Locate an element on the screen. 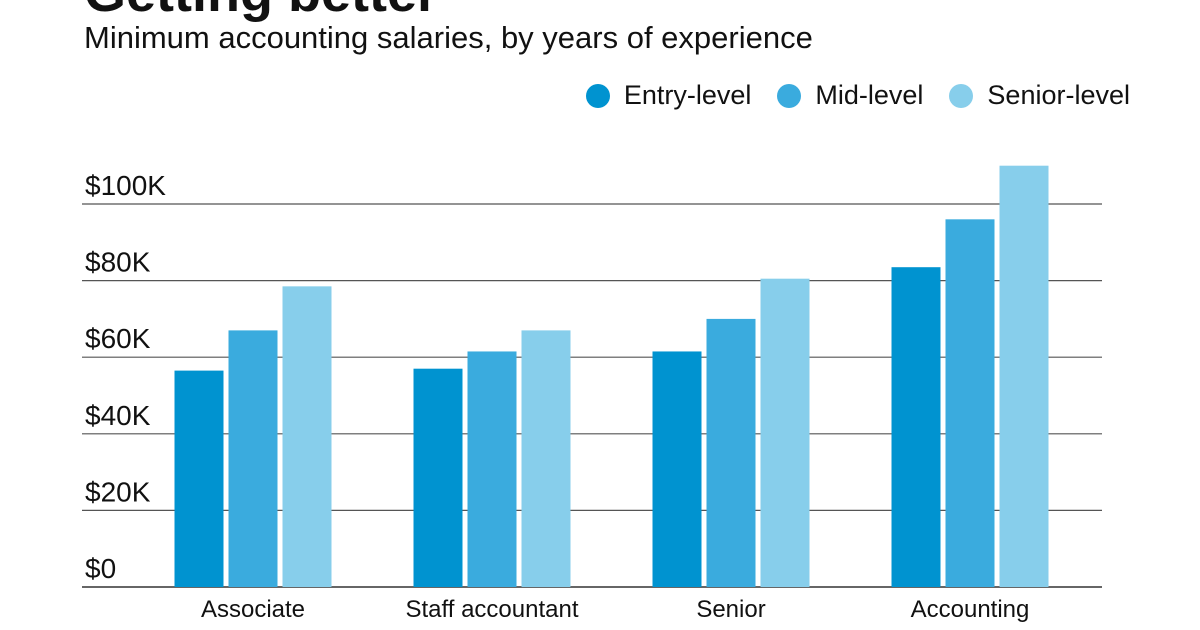 The height and width of the screenshot is (630, 1200). legend-label: Senior-level is located at coordinates (1058, 95).